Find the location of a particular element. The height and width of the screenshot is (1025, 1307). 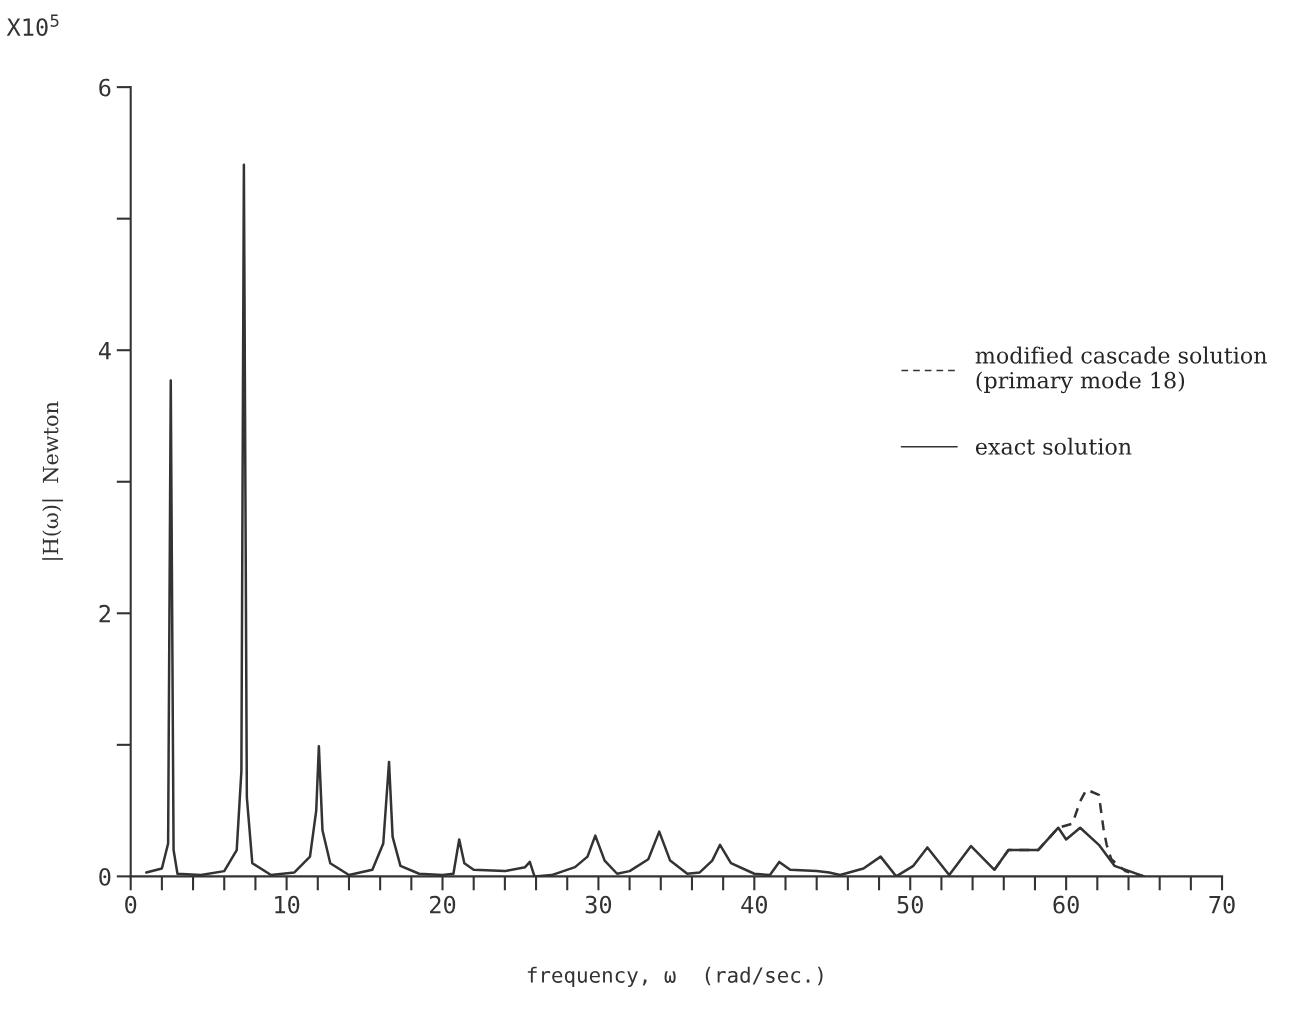

y-tick-label: 0 is located at coordinates (105, 876).